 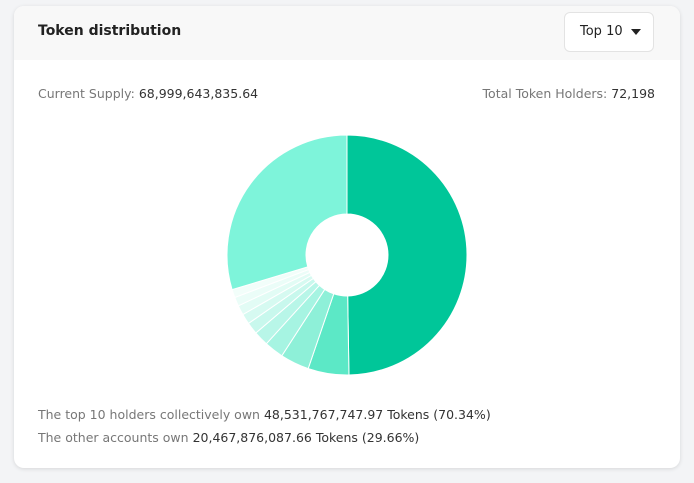 I want to click on card-header: Token distribution Top 10, so click(x=347, y=33).